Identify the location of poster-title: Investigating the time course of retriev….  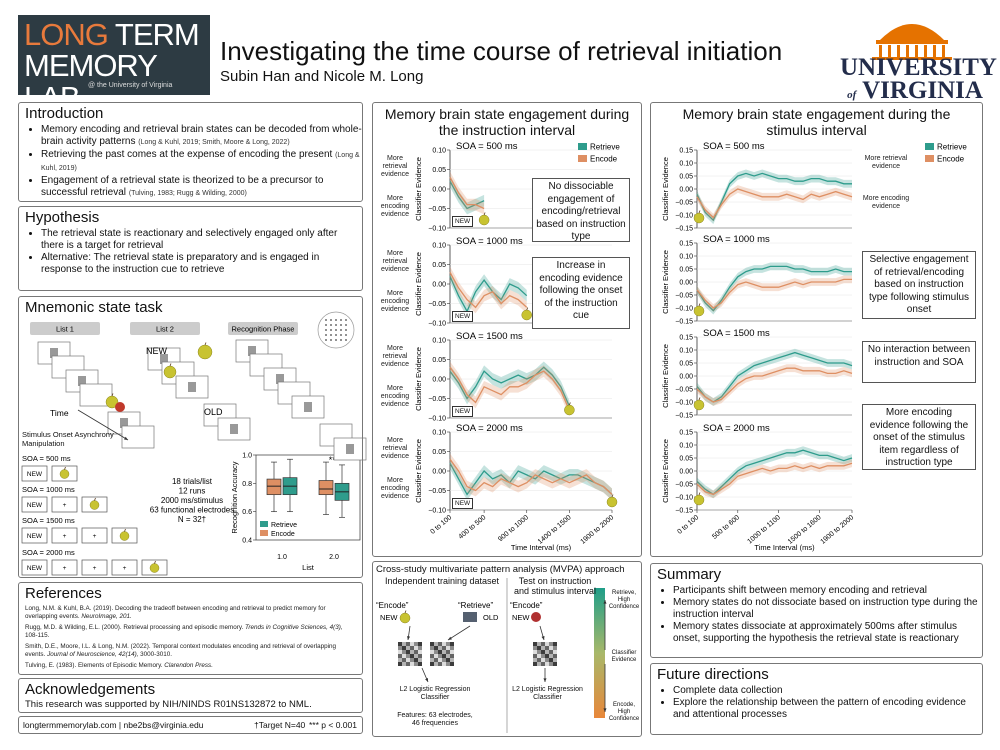
(501, 51).